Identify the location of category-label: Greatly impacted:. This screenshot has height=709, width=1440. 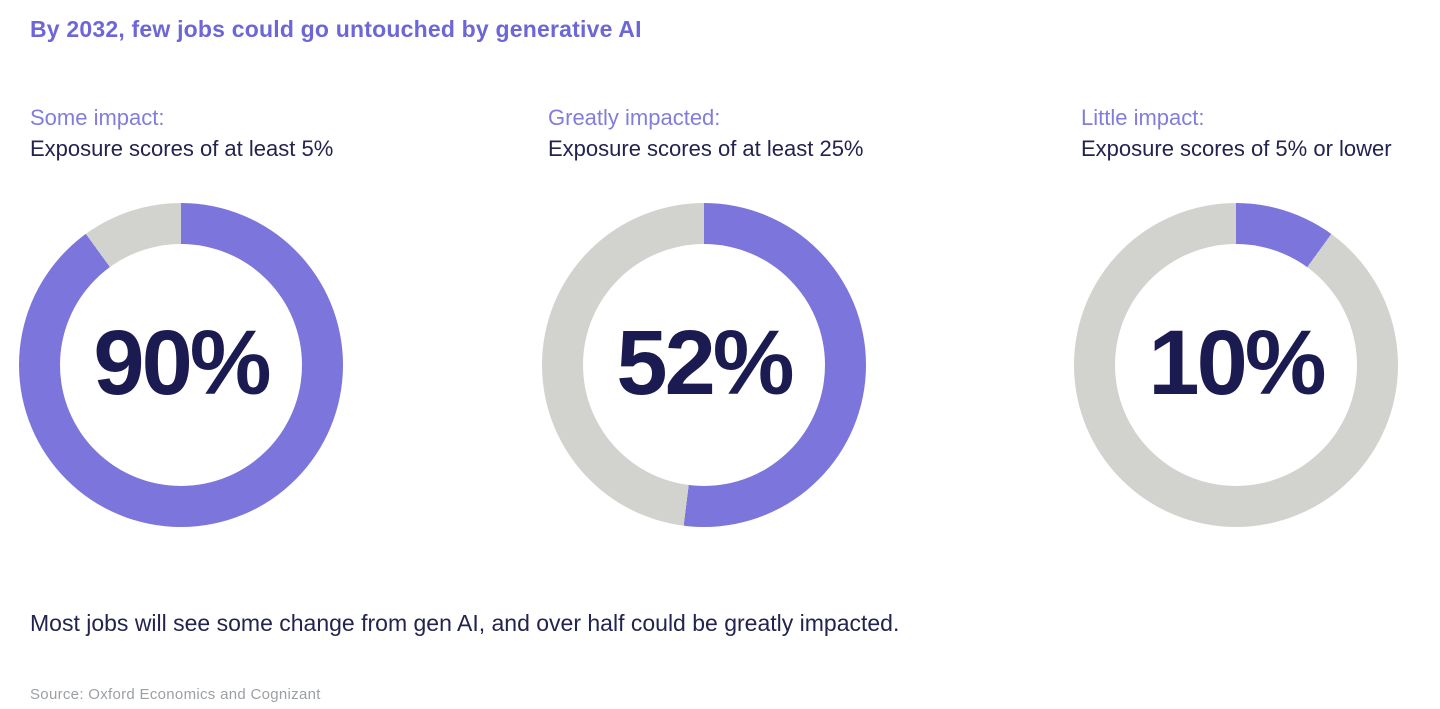
(634, 117).